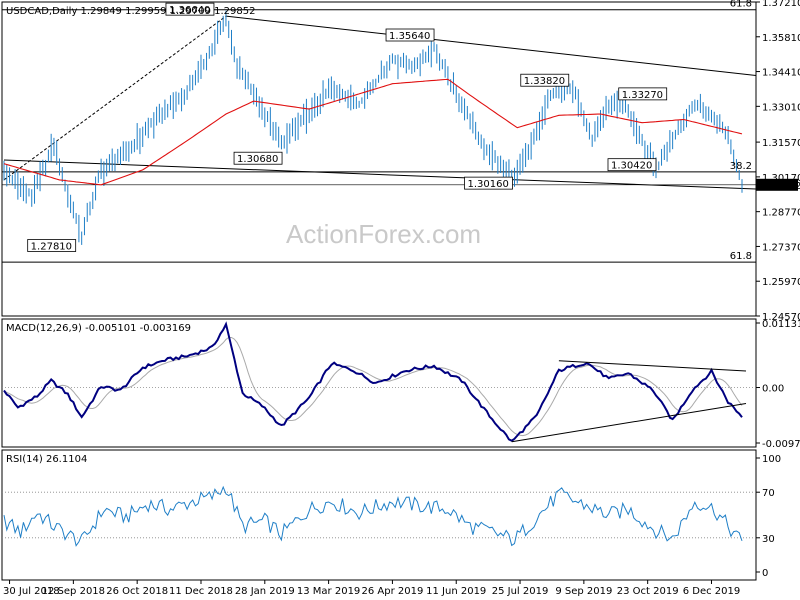 Image resolution: width=800 pixels, height=600 pixels. What do you see at coordinates (265, 591) in the screenshot?
I see `x-tick-label: 28 Jan 2019` at bounding box center [265, 591].